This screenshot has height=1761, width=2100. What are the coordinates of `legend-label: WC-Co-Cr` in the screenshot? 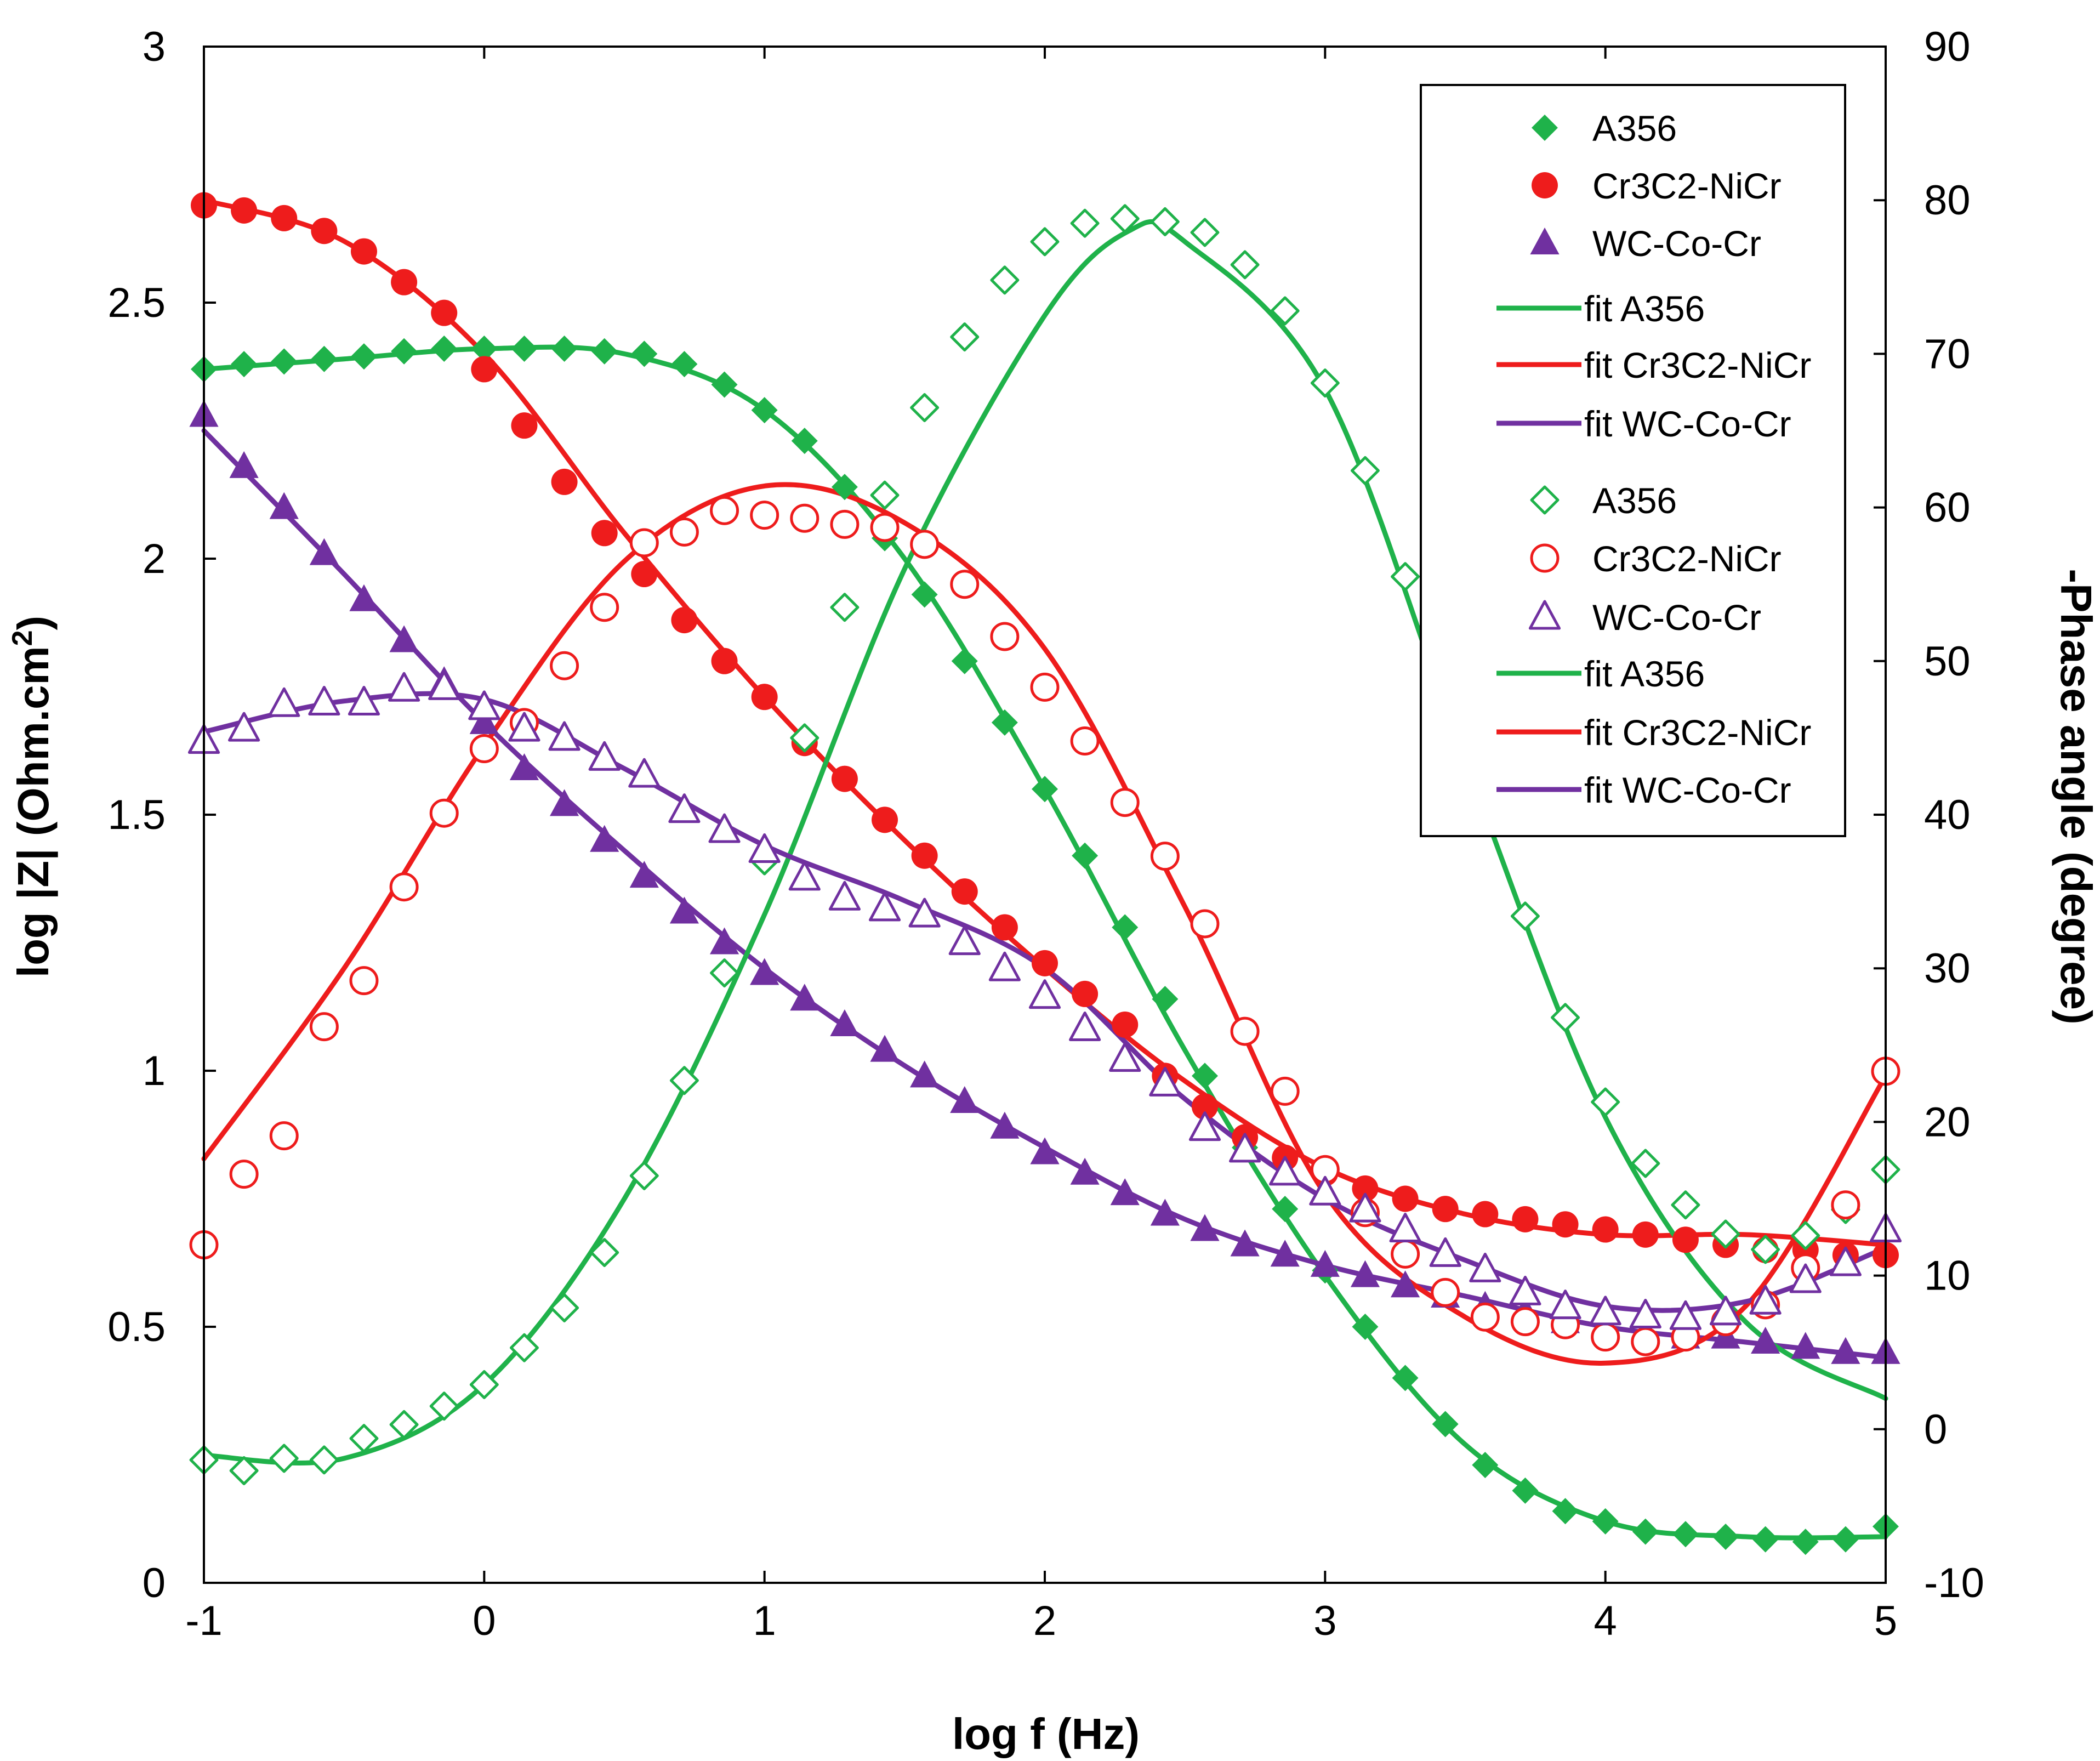 It's located at (1676, 617).